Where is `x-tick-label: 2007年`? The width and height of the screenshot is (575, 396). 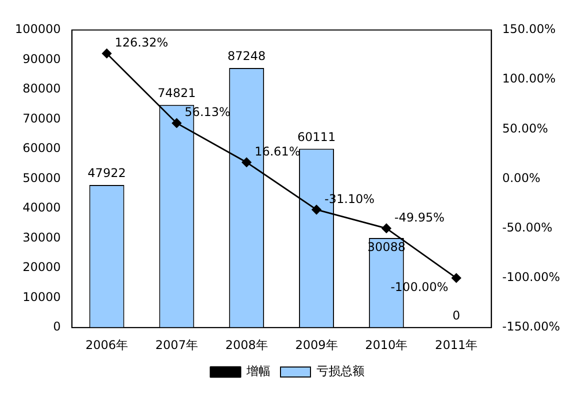
x-tick-label: 2007年 is located at coordinates (176, 345).